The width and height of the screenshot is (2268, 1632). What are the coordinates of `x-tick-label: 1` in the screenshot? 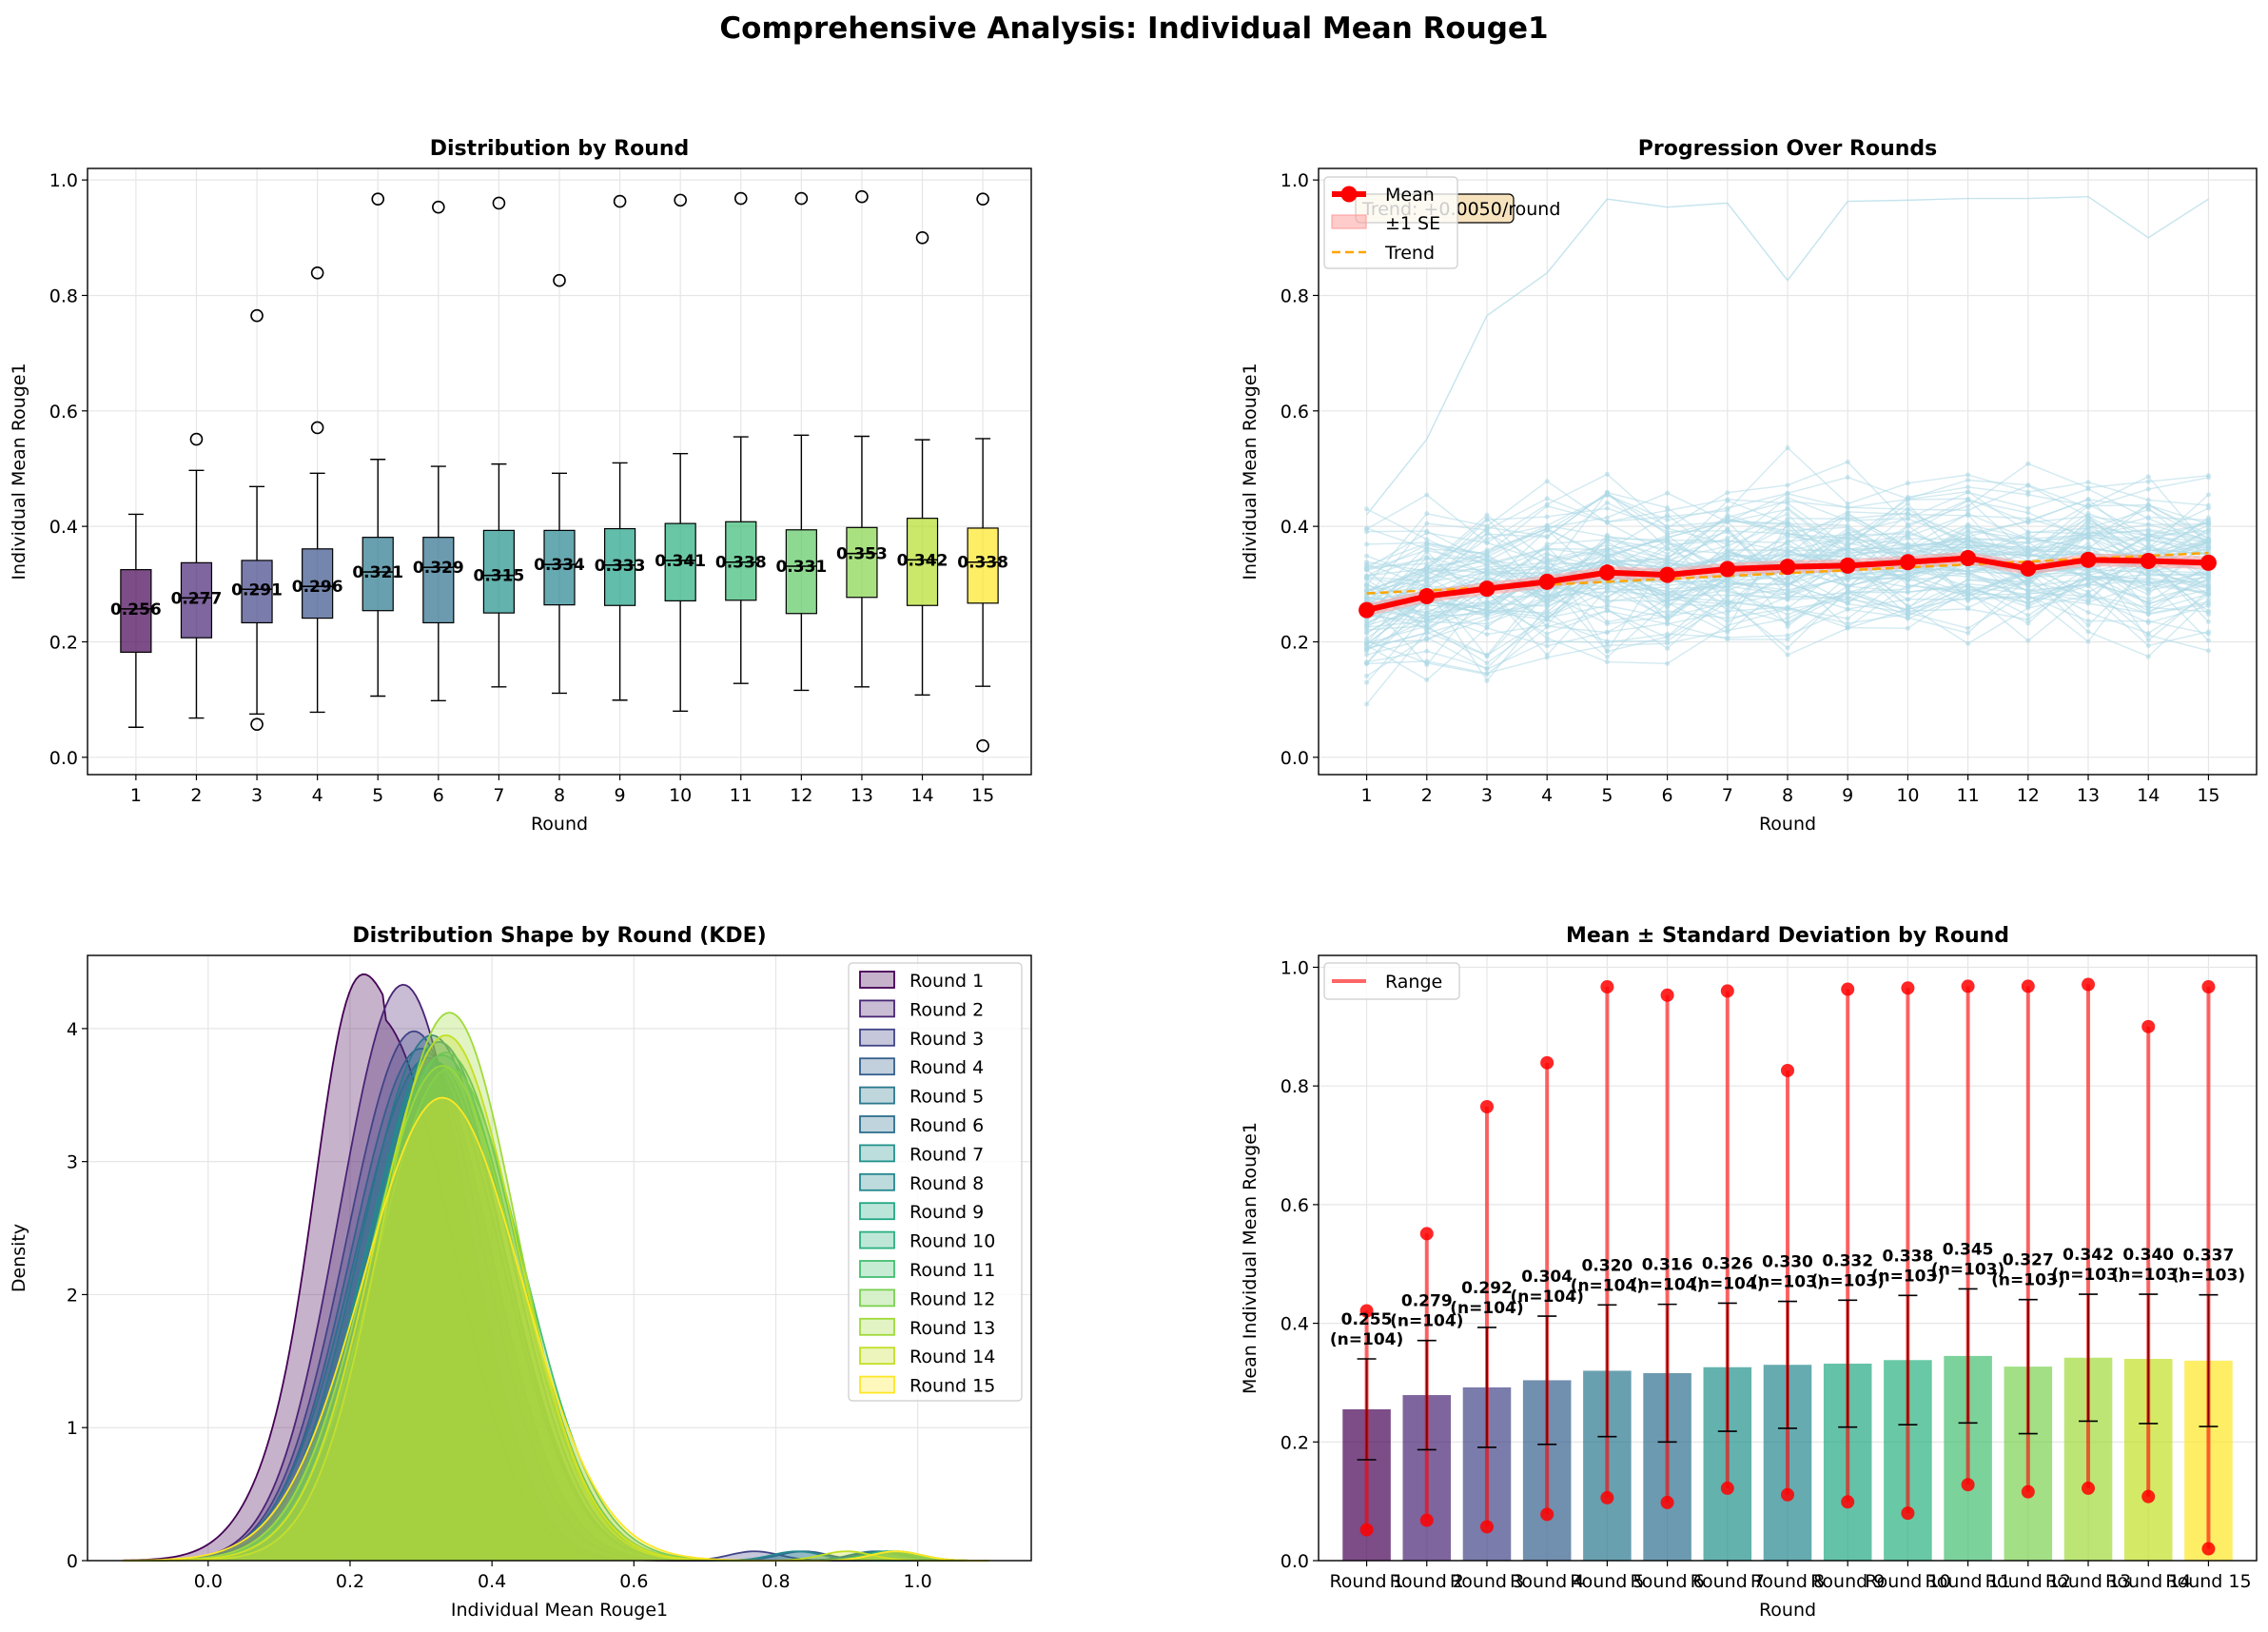 It's located at (1367, 795).